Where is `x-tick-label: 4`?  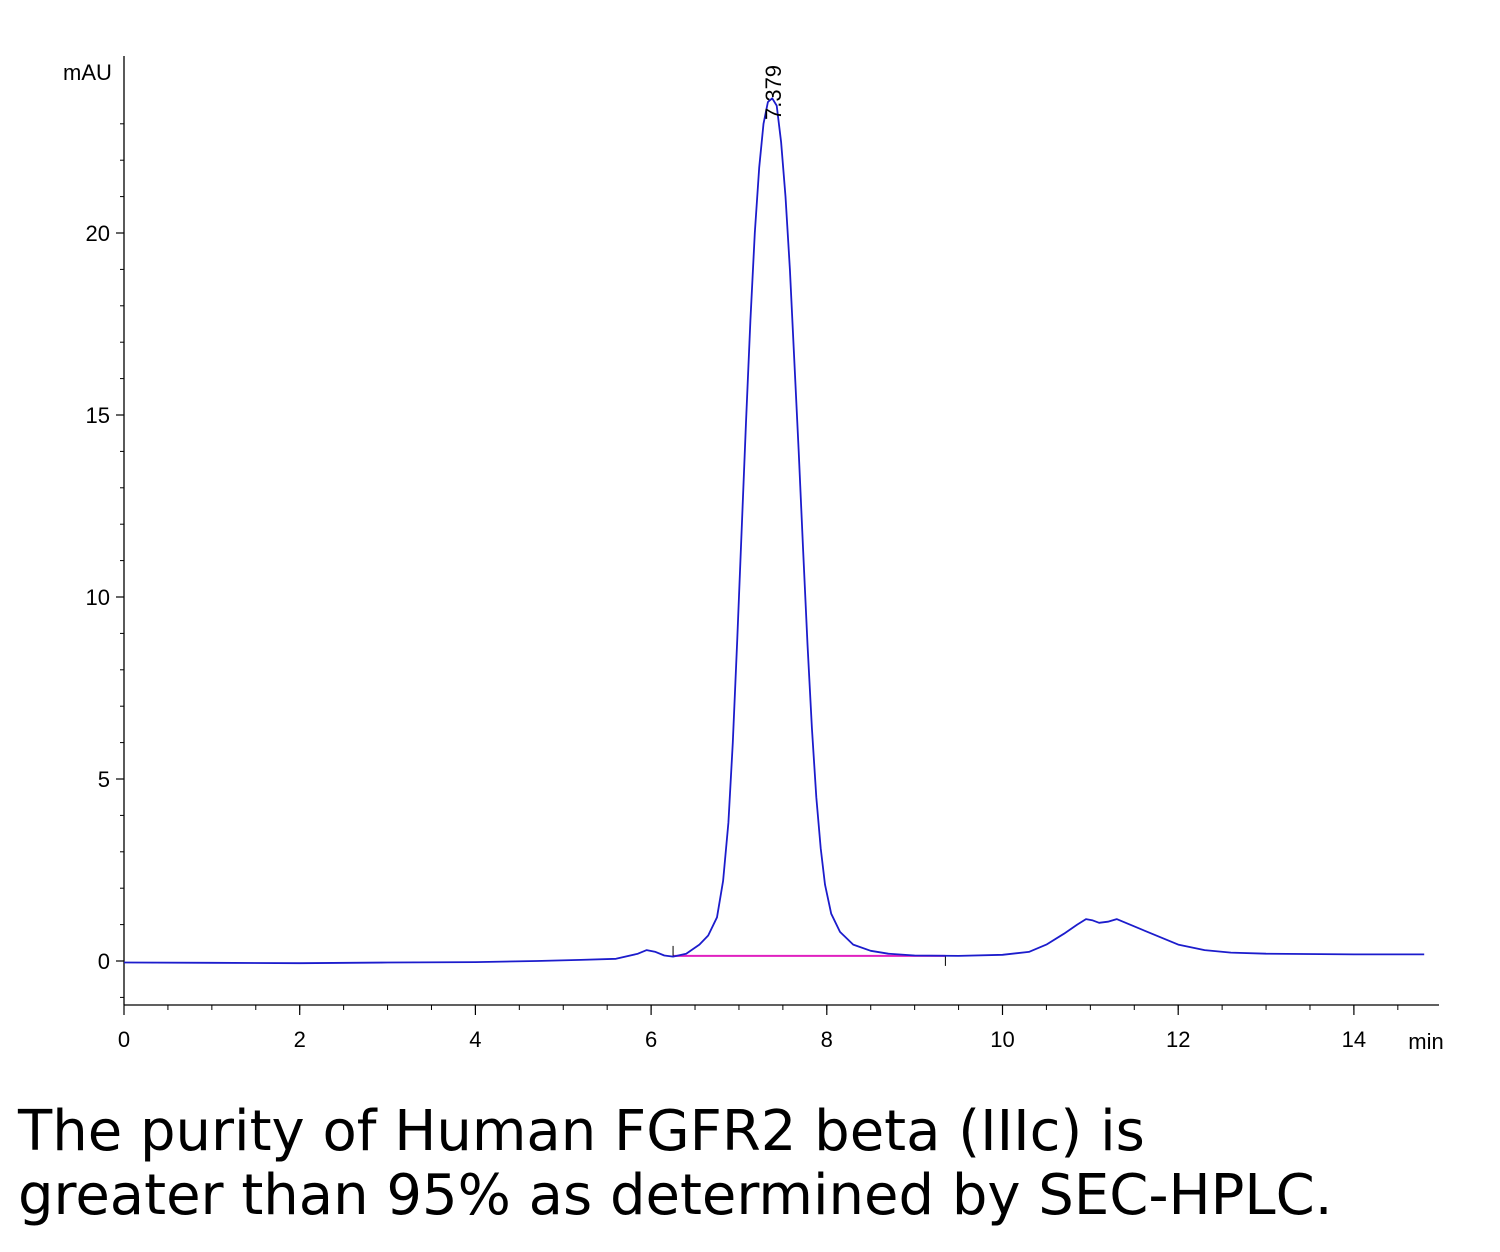
x-tick-label: 4 is located at coordinates (475, 1039).